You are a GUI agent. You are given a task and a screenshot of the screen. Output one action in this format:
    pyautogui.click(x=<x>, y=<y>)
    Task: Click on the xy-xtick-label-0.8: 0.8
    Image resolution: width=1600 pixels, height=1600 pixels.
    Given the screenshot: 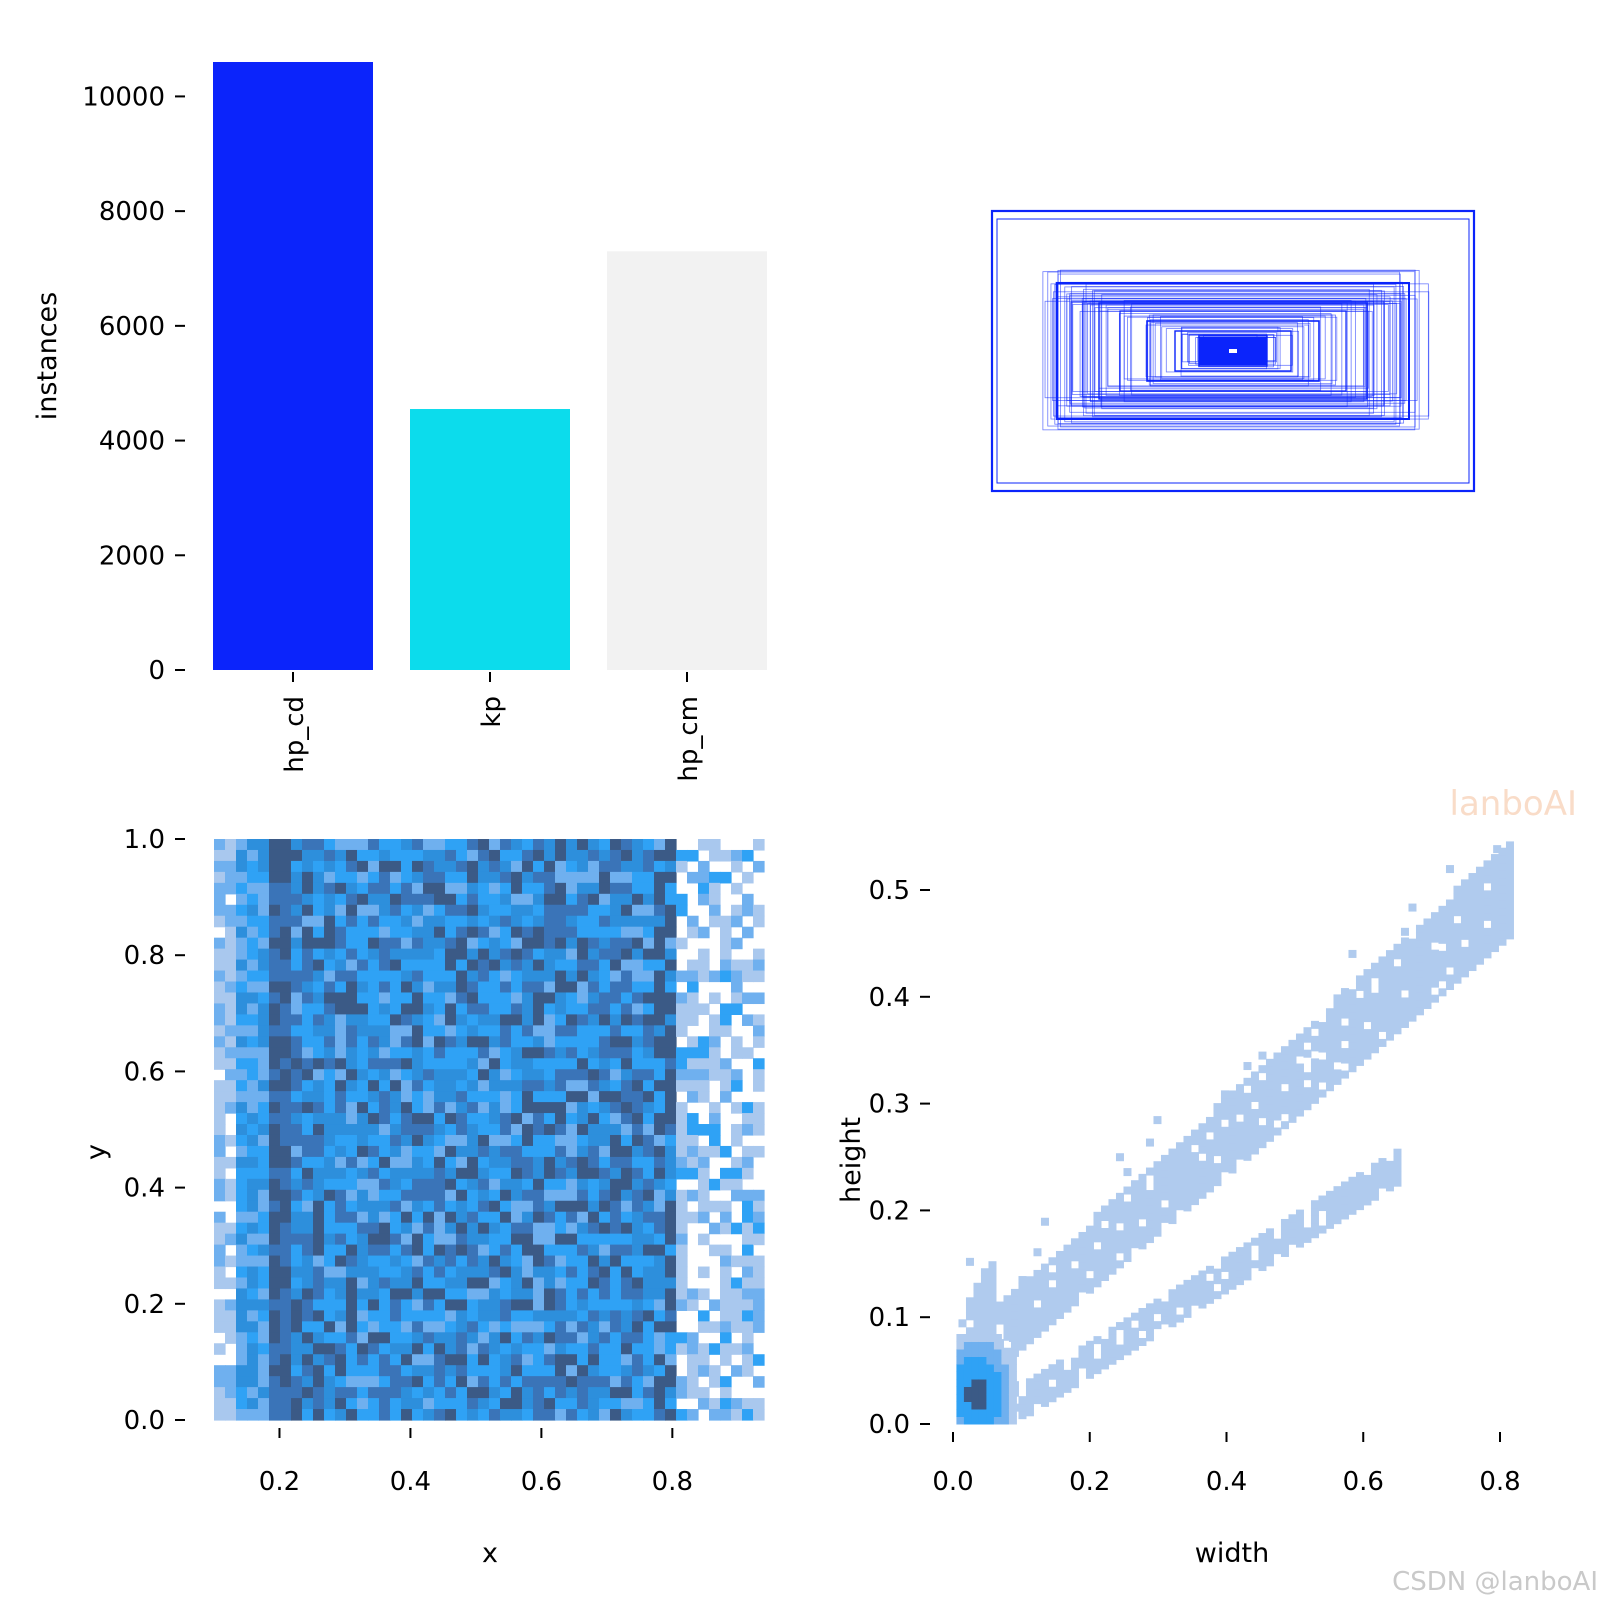 What is the action you would take?
    pyautogui.click(x=672, y=1482)
    